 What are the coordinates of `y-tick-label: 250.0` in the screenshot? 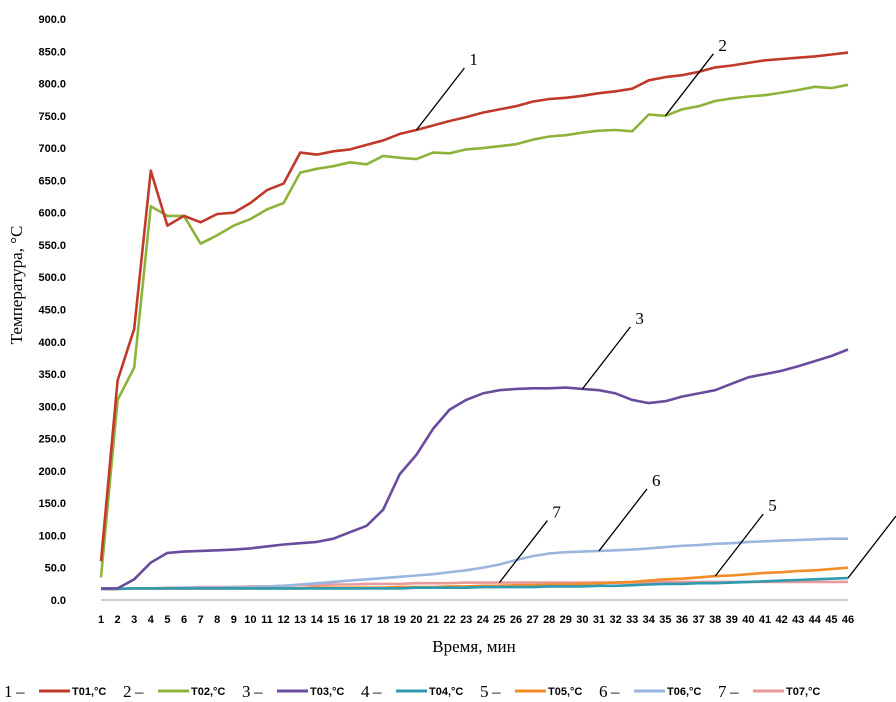 It's located at (52, 440).